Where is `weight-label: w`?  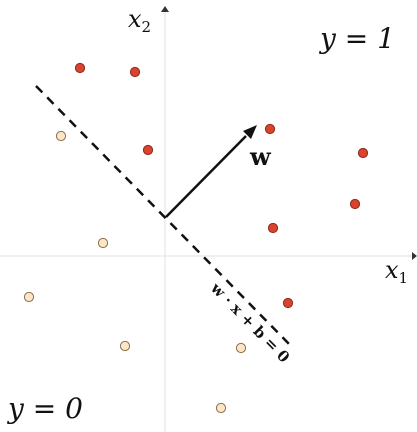 weight-label: w is located at coordinates (260, 156).